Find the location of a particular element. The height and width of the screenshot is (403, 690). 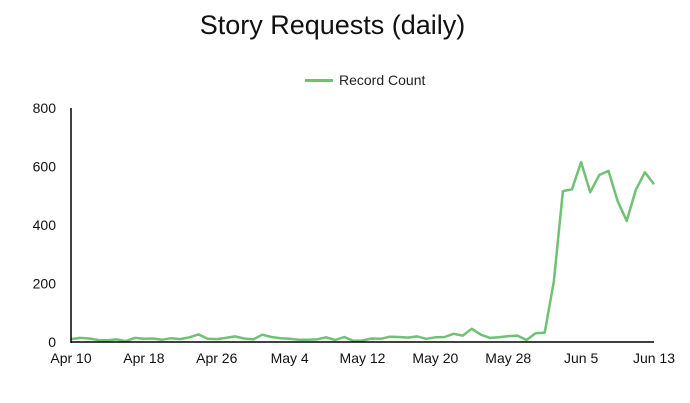

x-tick-label: Apr 26 is located at coordinates (216, 358).